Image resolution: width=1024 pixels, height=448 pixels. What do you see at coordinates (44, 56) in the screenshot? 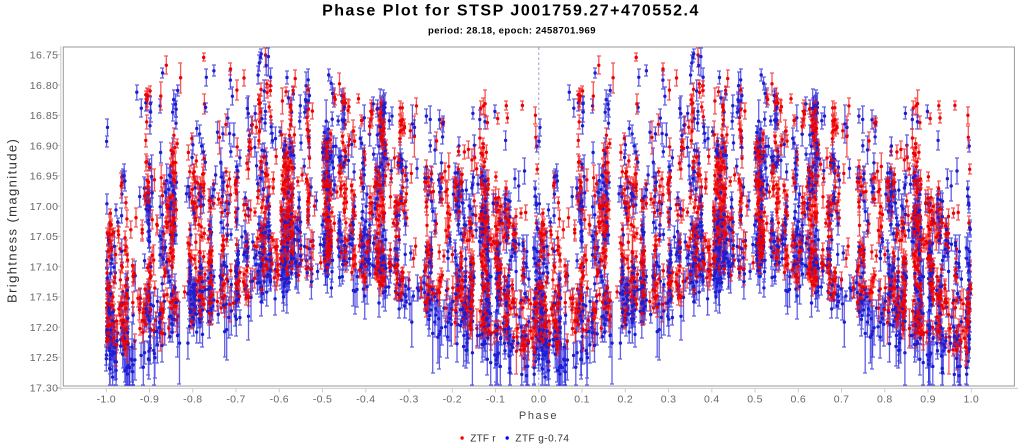
I see `svg-text: 16.75` at bounding box center [44, 56].